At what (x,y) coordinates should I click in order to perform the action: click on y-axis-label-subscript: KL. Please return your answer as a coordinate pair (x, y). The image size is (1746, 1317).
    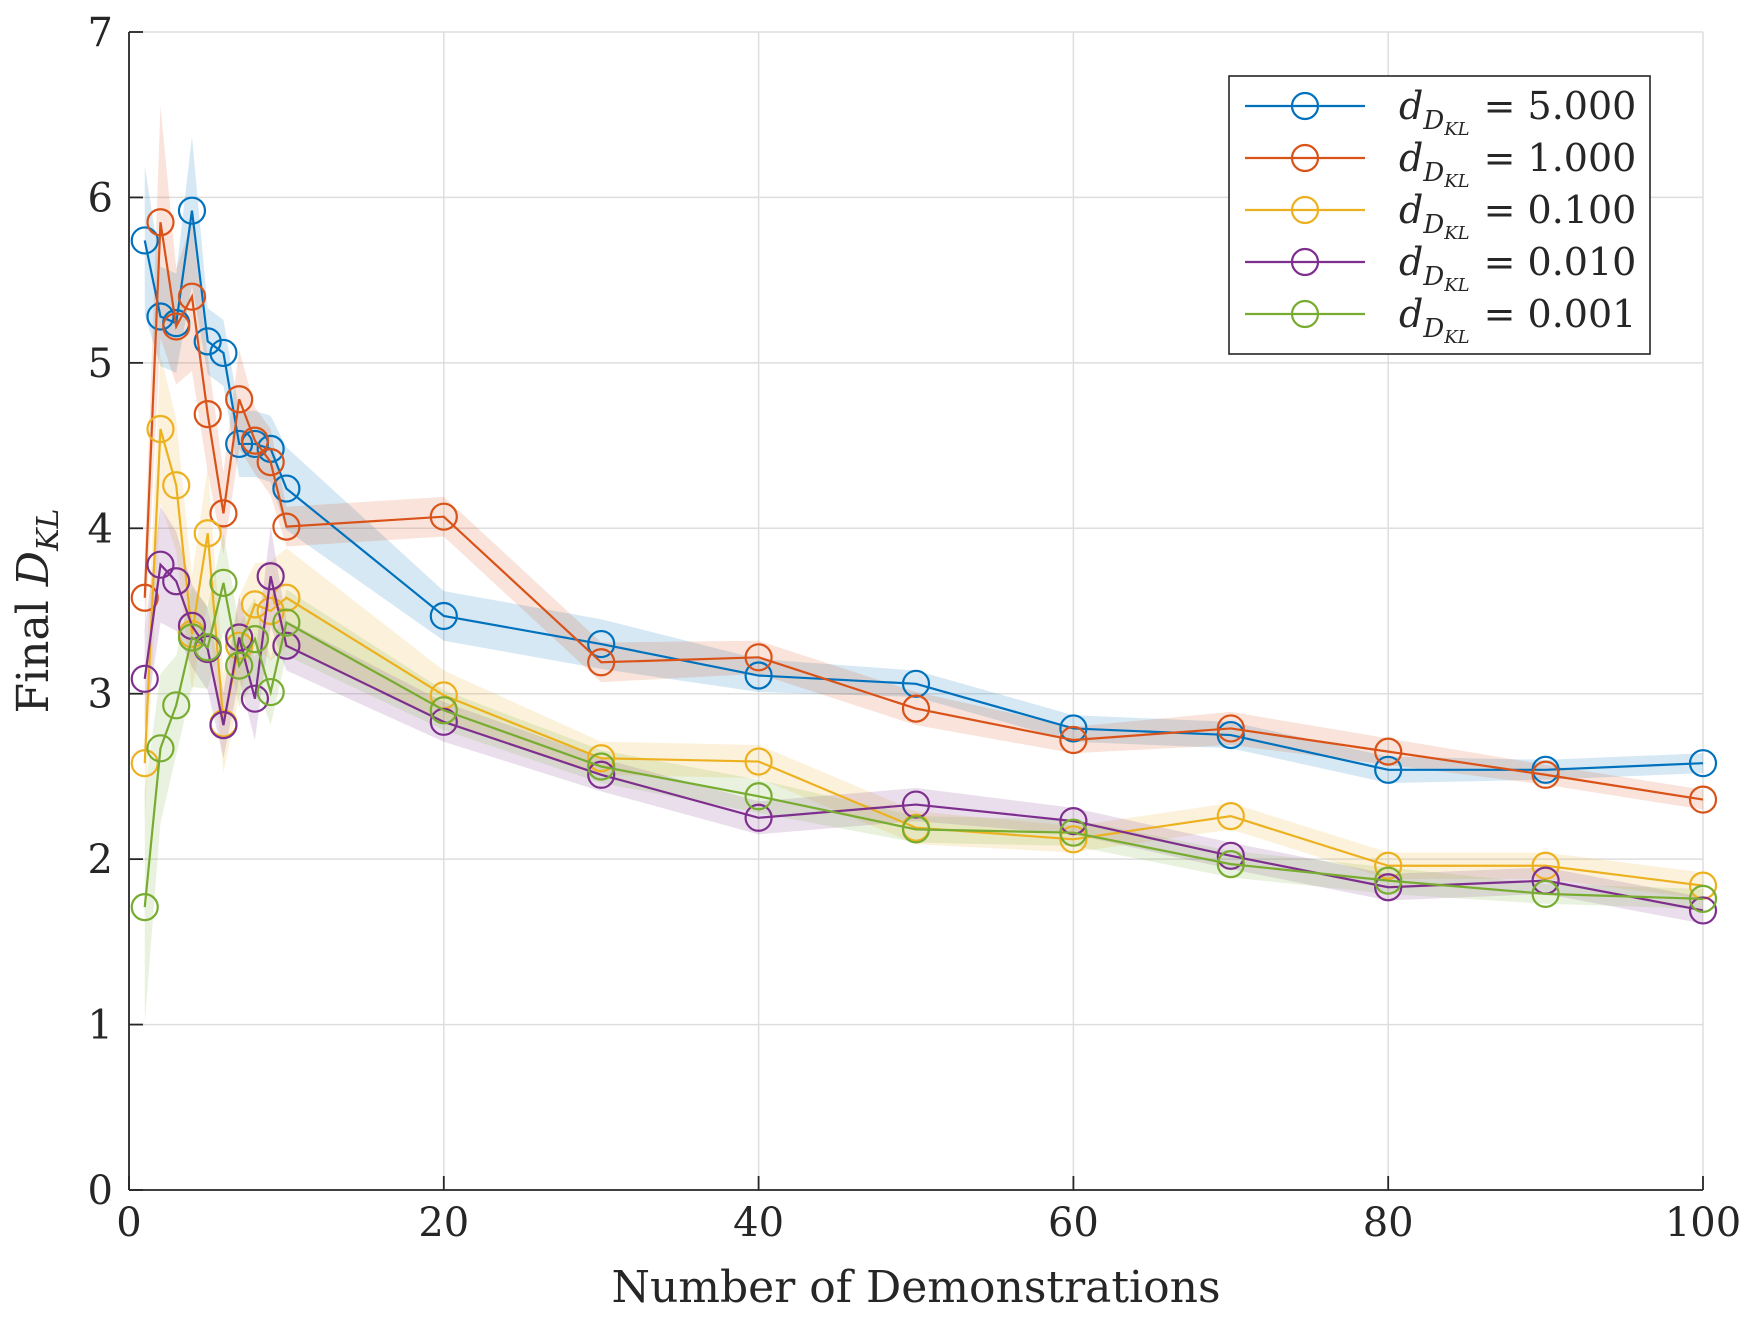
    Looking at the image, I should click on (48, 530).